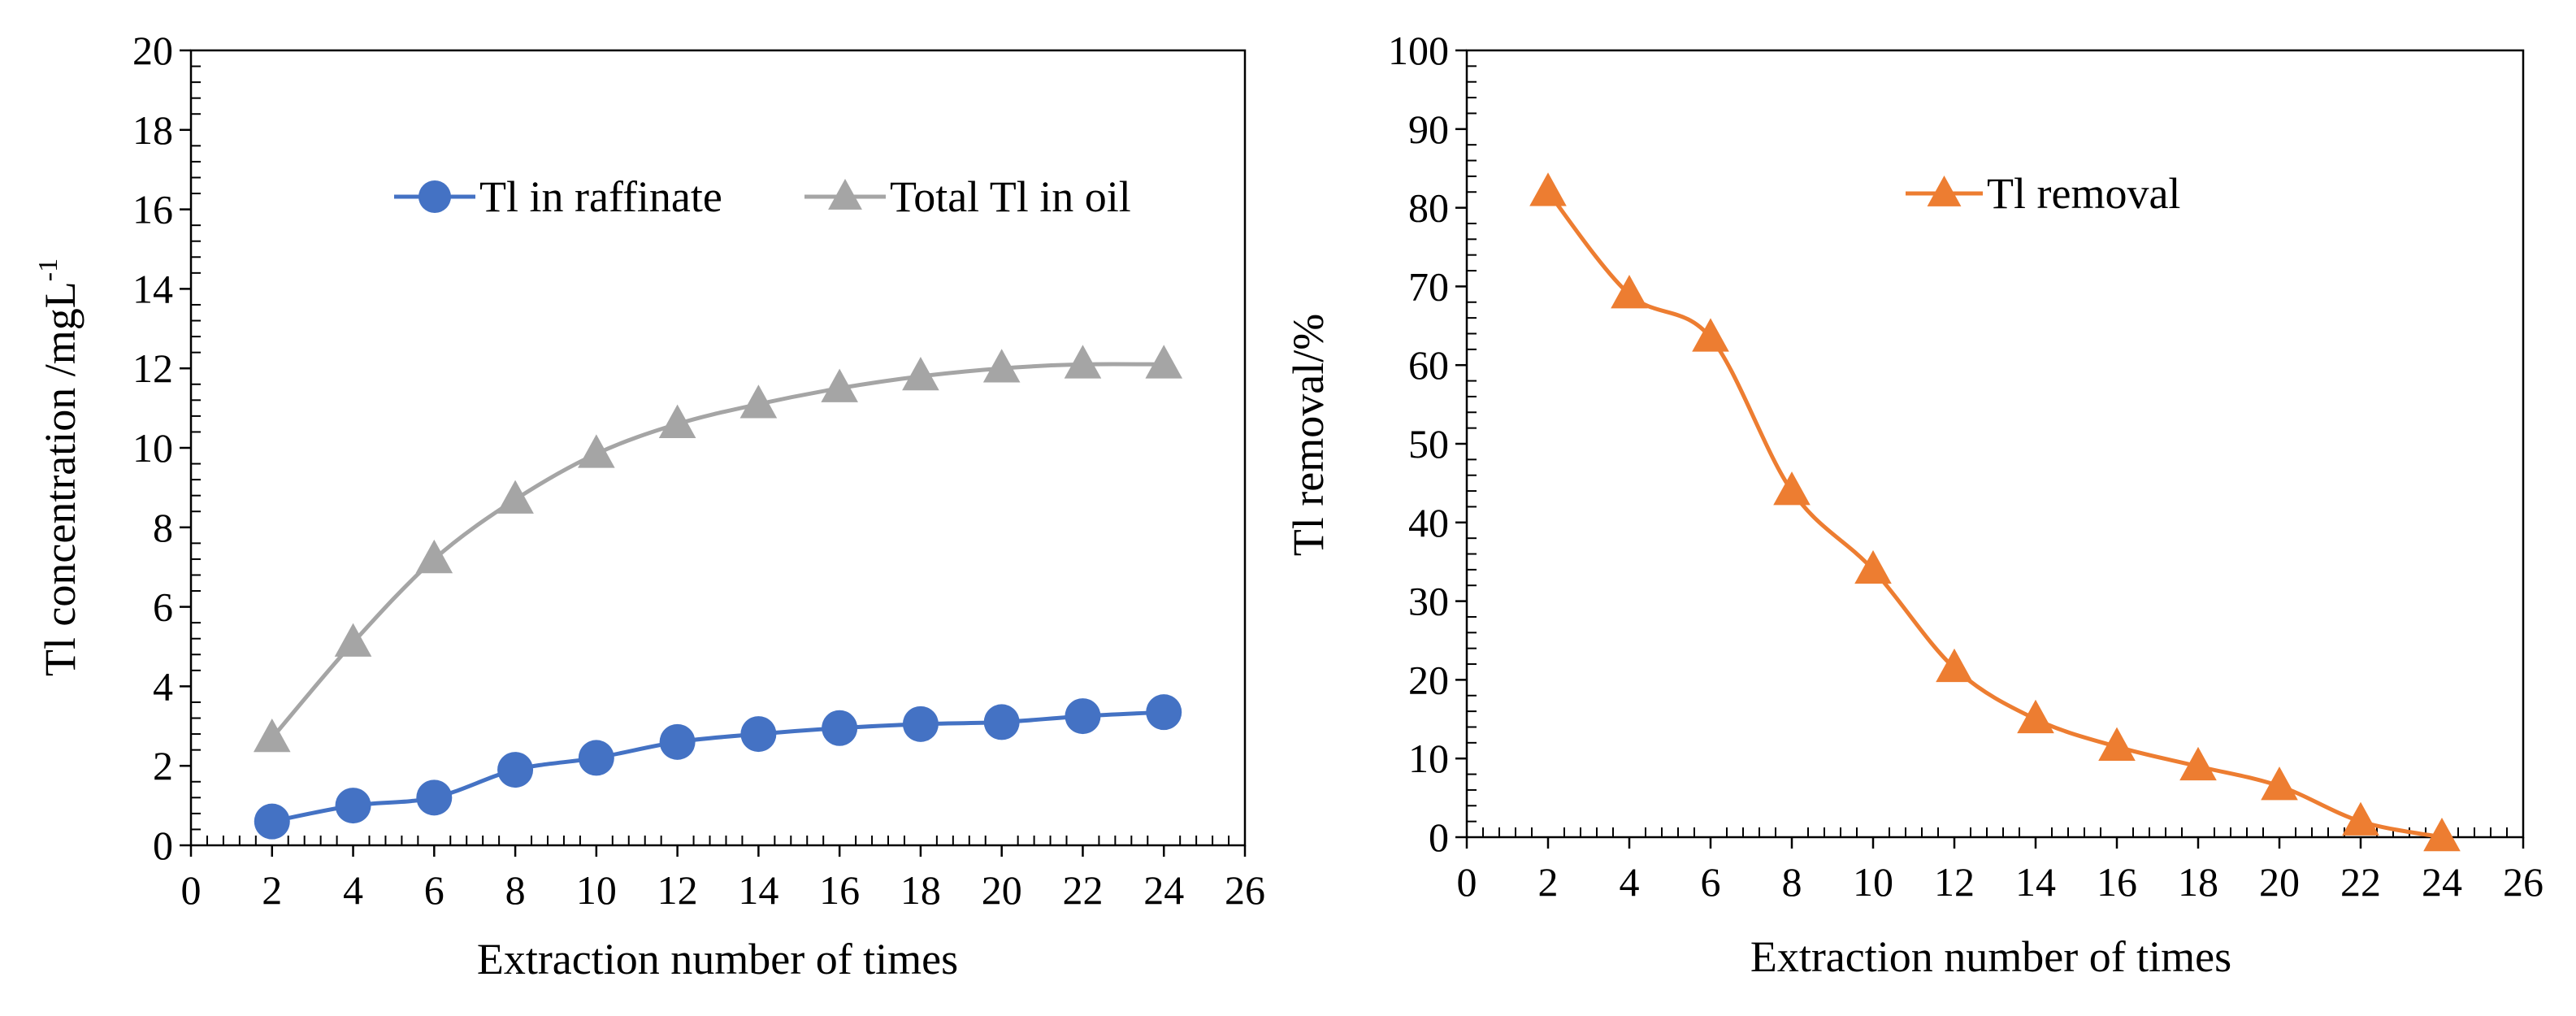 Image resolution: width=2576 pixels, height=1016 pixels. What do you see at coordinates (1308, 435) in the screenshot?
I see `y-axis-title: Tl removal/%` at bounding box center [1308, 435].